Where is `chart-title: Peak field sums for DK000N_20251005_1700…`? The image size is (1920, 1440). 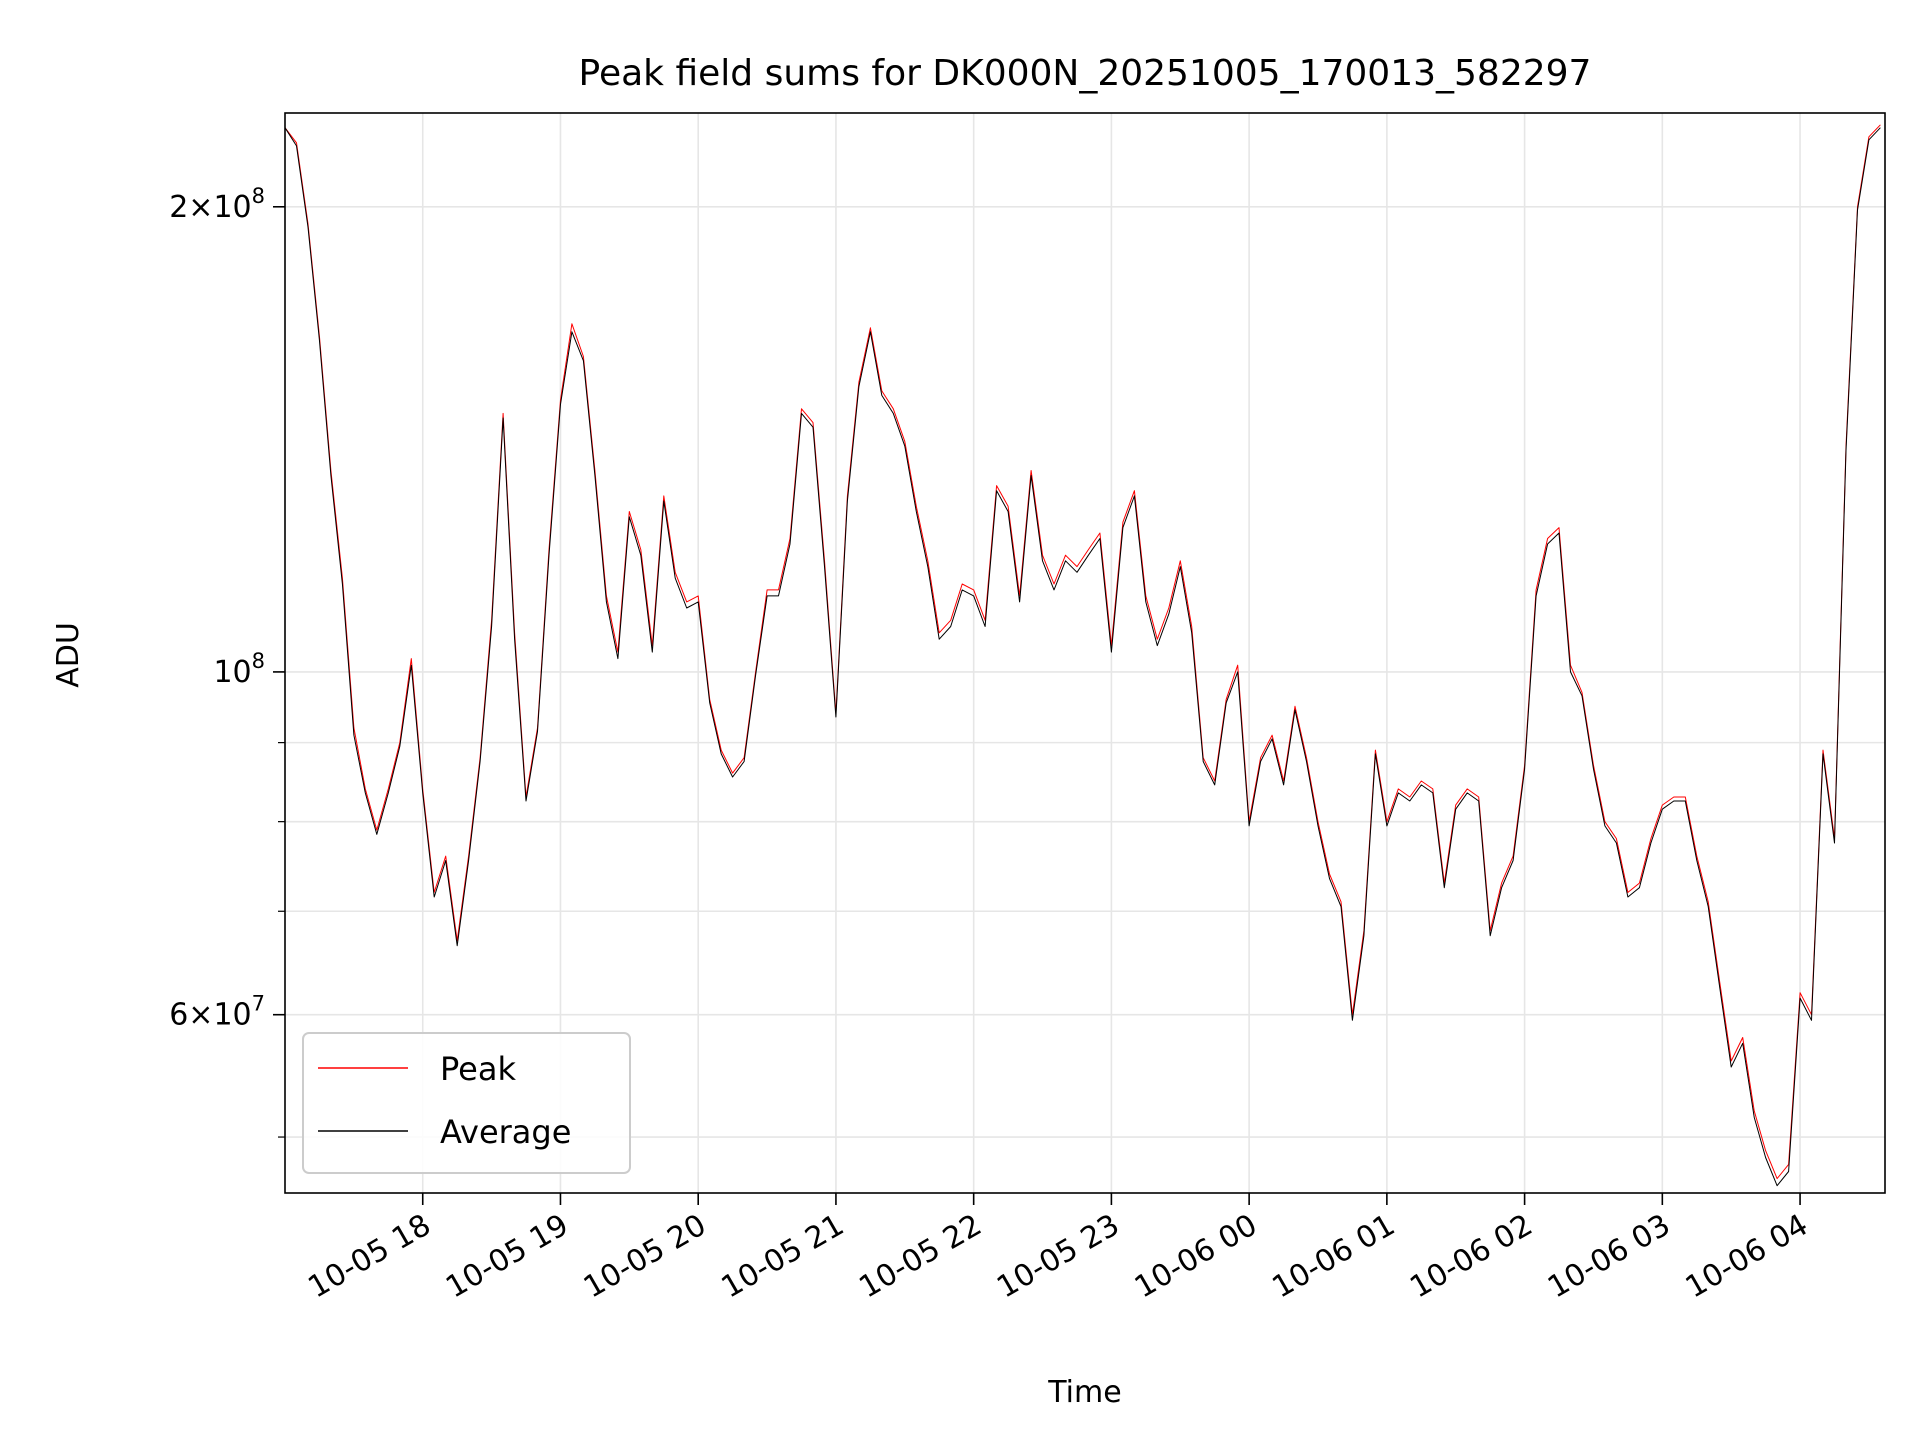 chart-title: Peak field sums for DK000N_20251005_1700… is located at coordinates (1085, 73).